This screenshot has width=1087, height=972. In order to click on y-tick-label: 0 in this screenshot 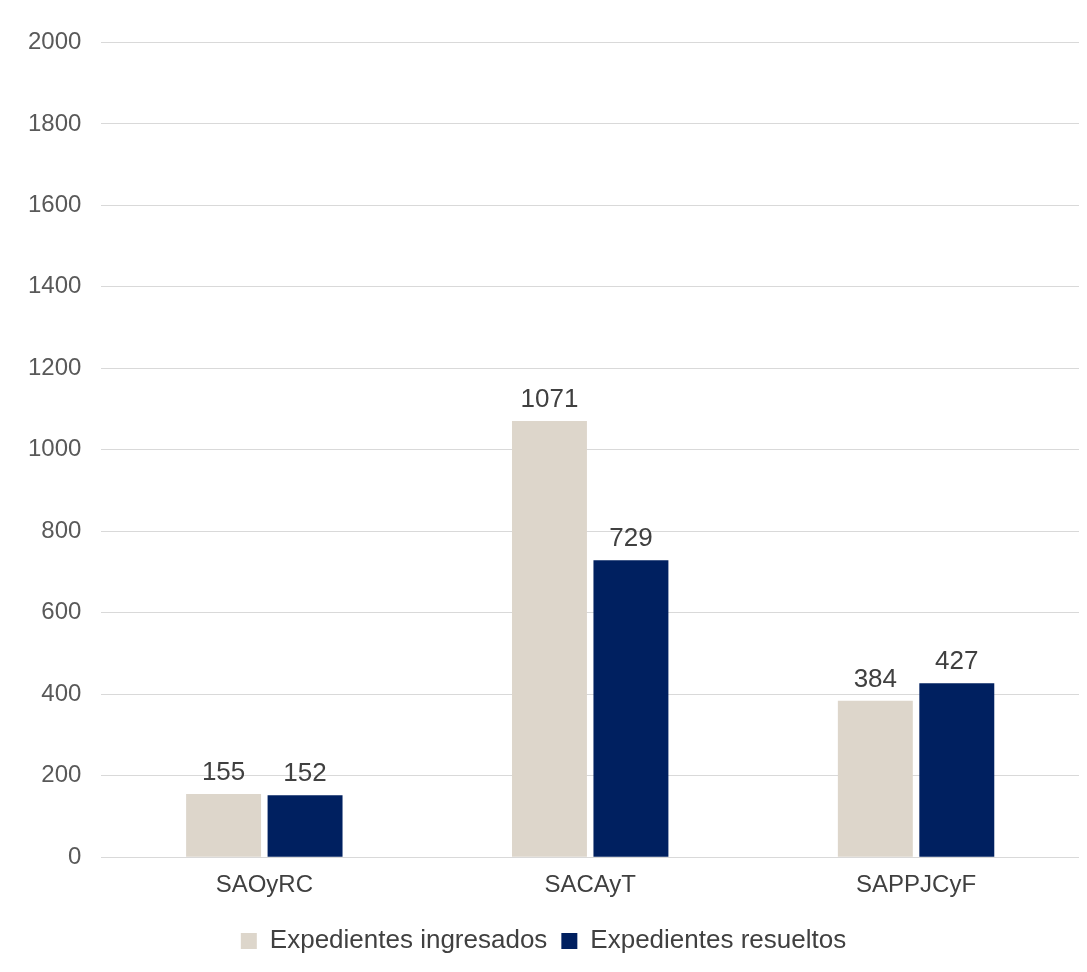, I will do `click(75, 855)`.